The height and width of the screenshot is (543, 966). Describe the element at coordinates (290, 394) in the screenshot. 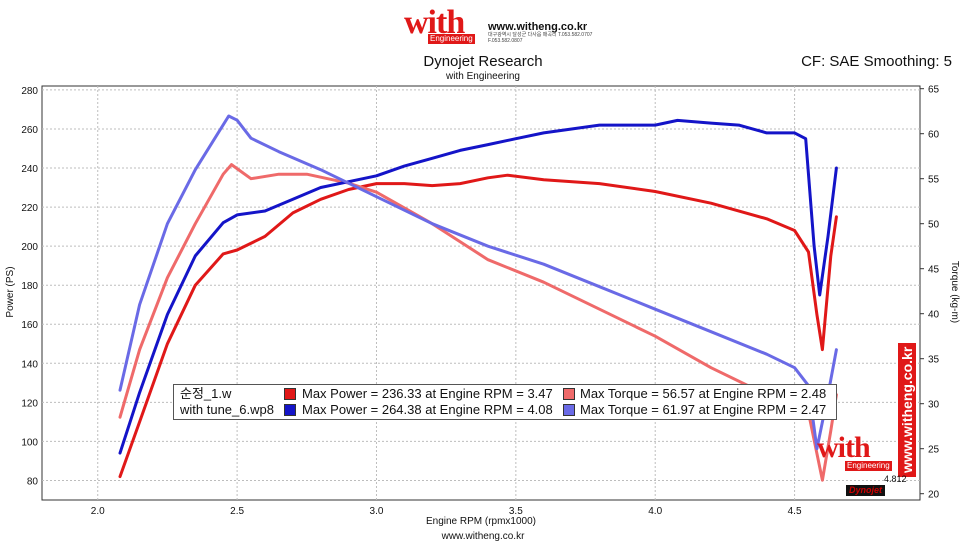

I see `legend-swatch-stock-power` at that location.